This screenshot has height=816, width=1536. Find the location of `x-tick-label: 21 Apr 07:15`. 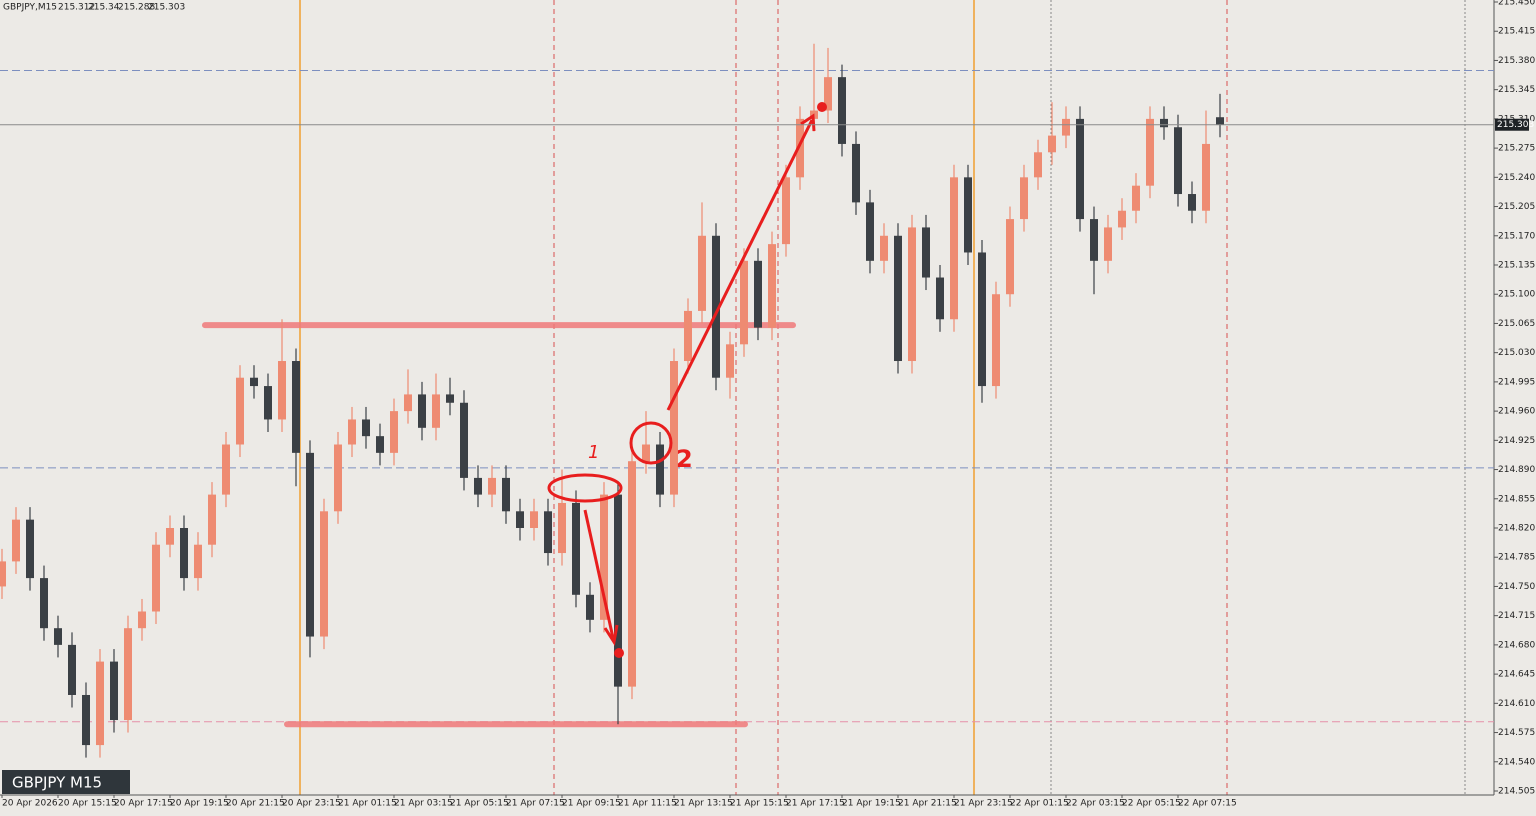

x-tick-label: 21 Apr 07:15 is located at coordinates (535, 804).